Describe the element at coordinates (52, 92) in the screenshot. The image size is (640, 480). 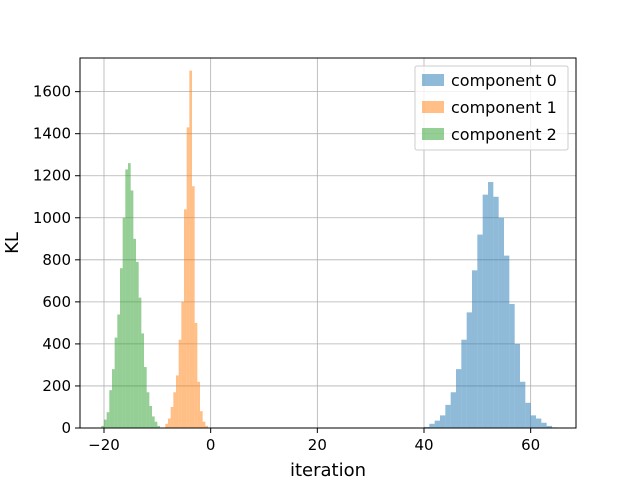
I see `y-tick-label: 1600` at that location.